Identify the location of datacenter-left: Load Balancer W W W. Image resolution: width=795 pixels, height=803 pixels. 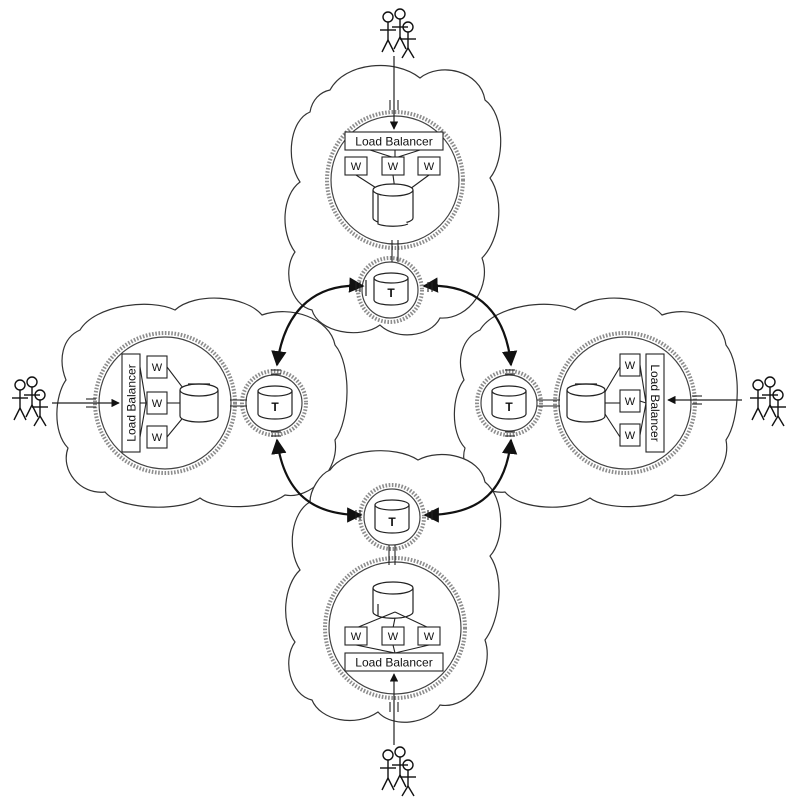
(170, 403).